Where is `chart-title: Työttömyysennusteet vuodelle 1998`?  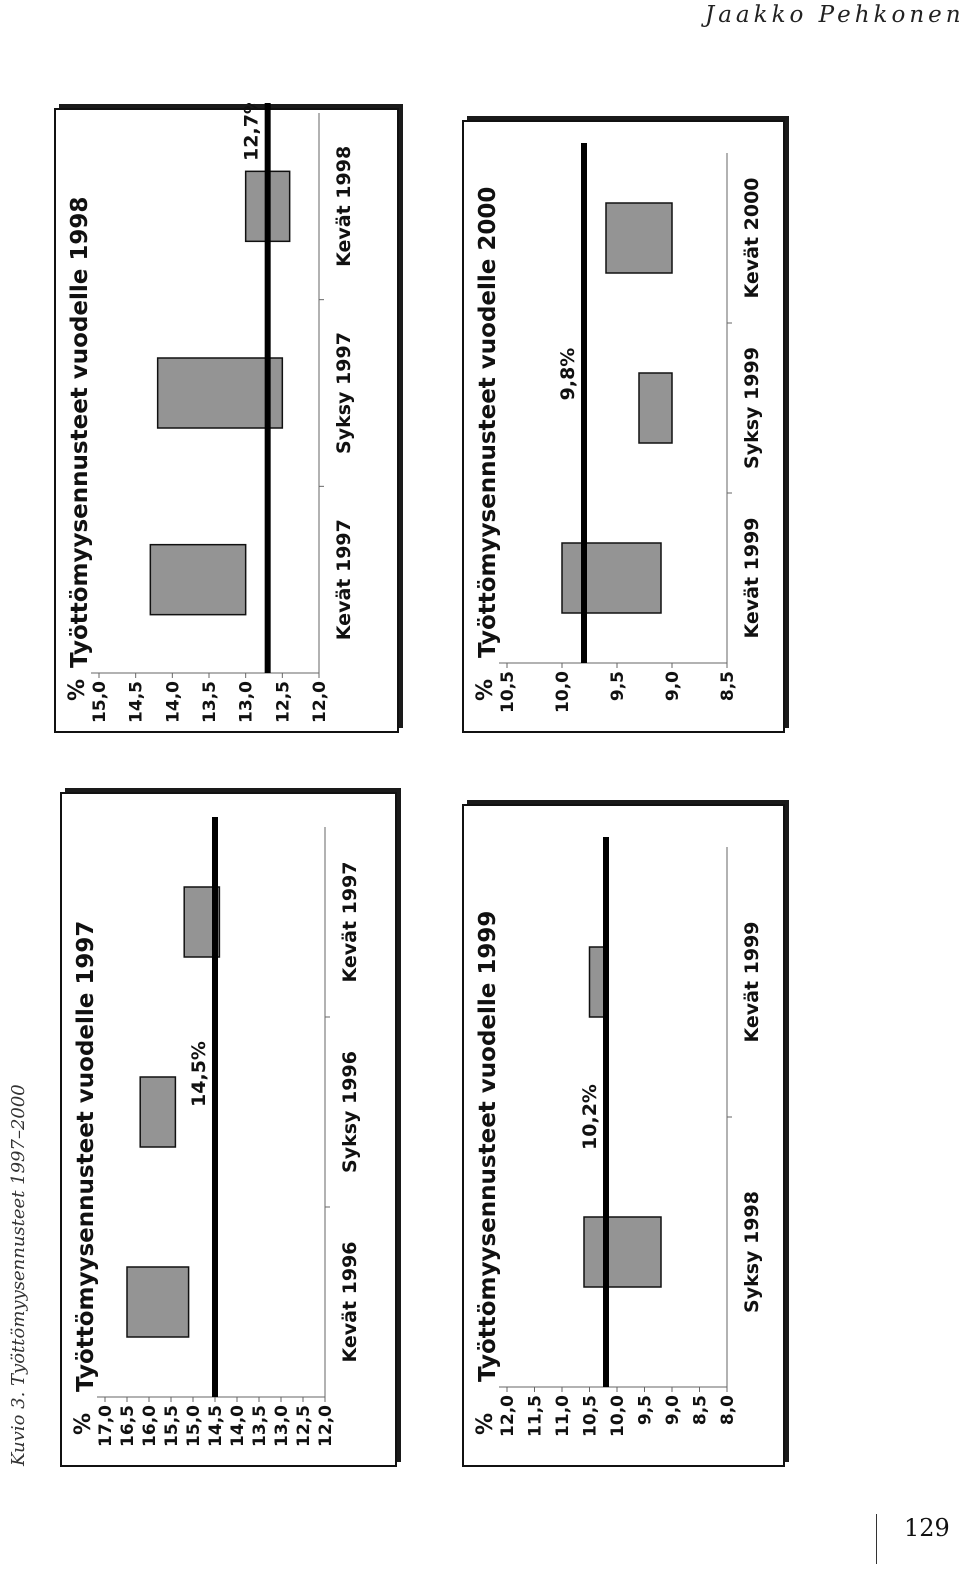 chart-title: Työttömyysennusteet vuodelle 1998 is located at coordinates (80, 432).